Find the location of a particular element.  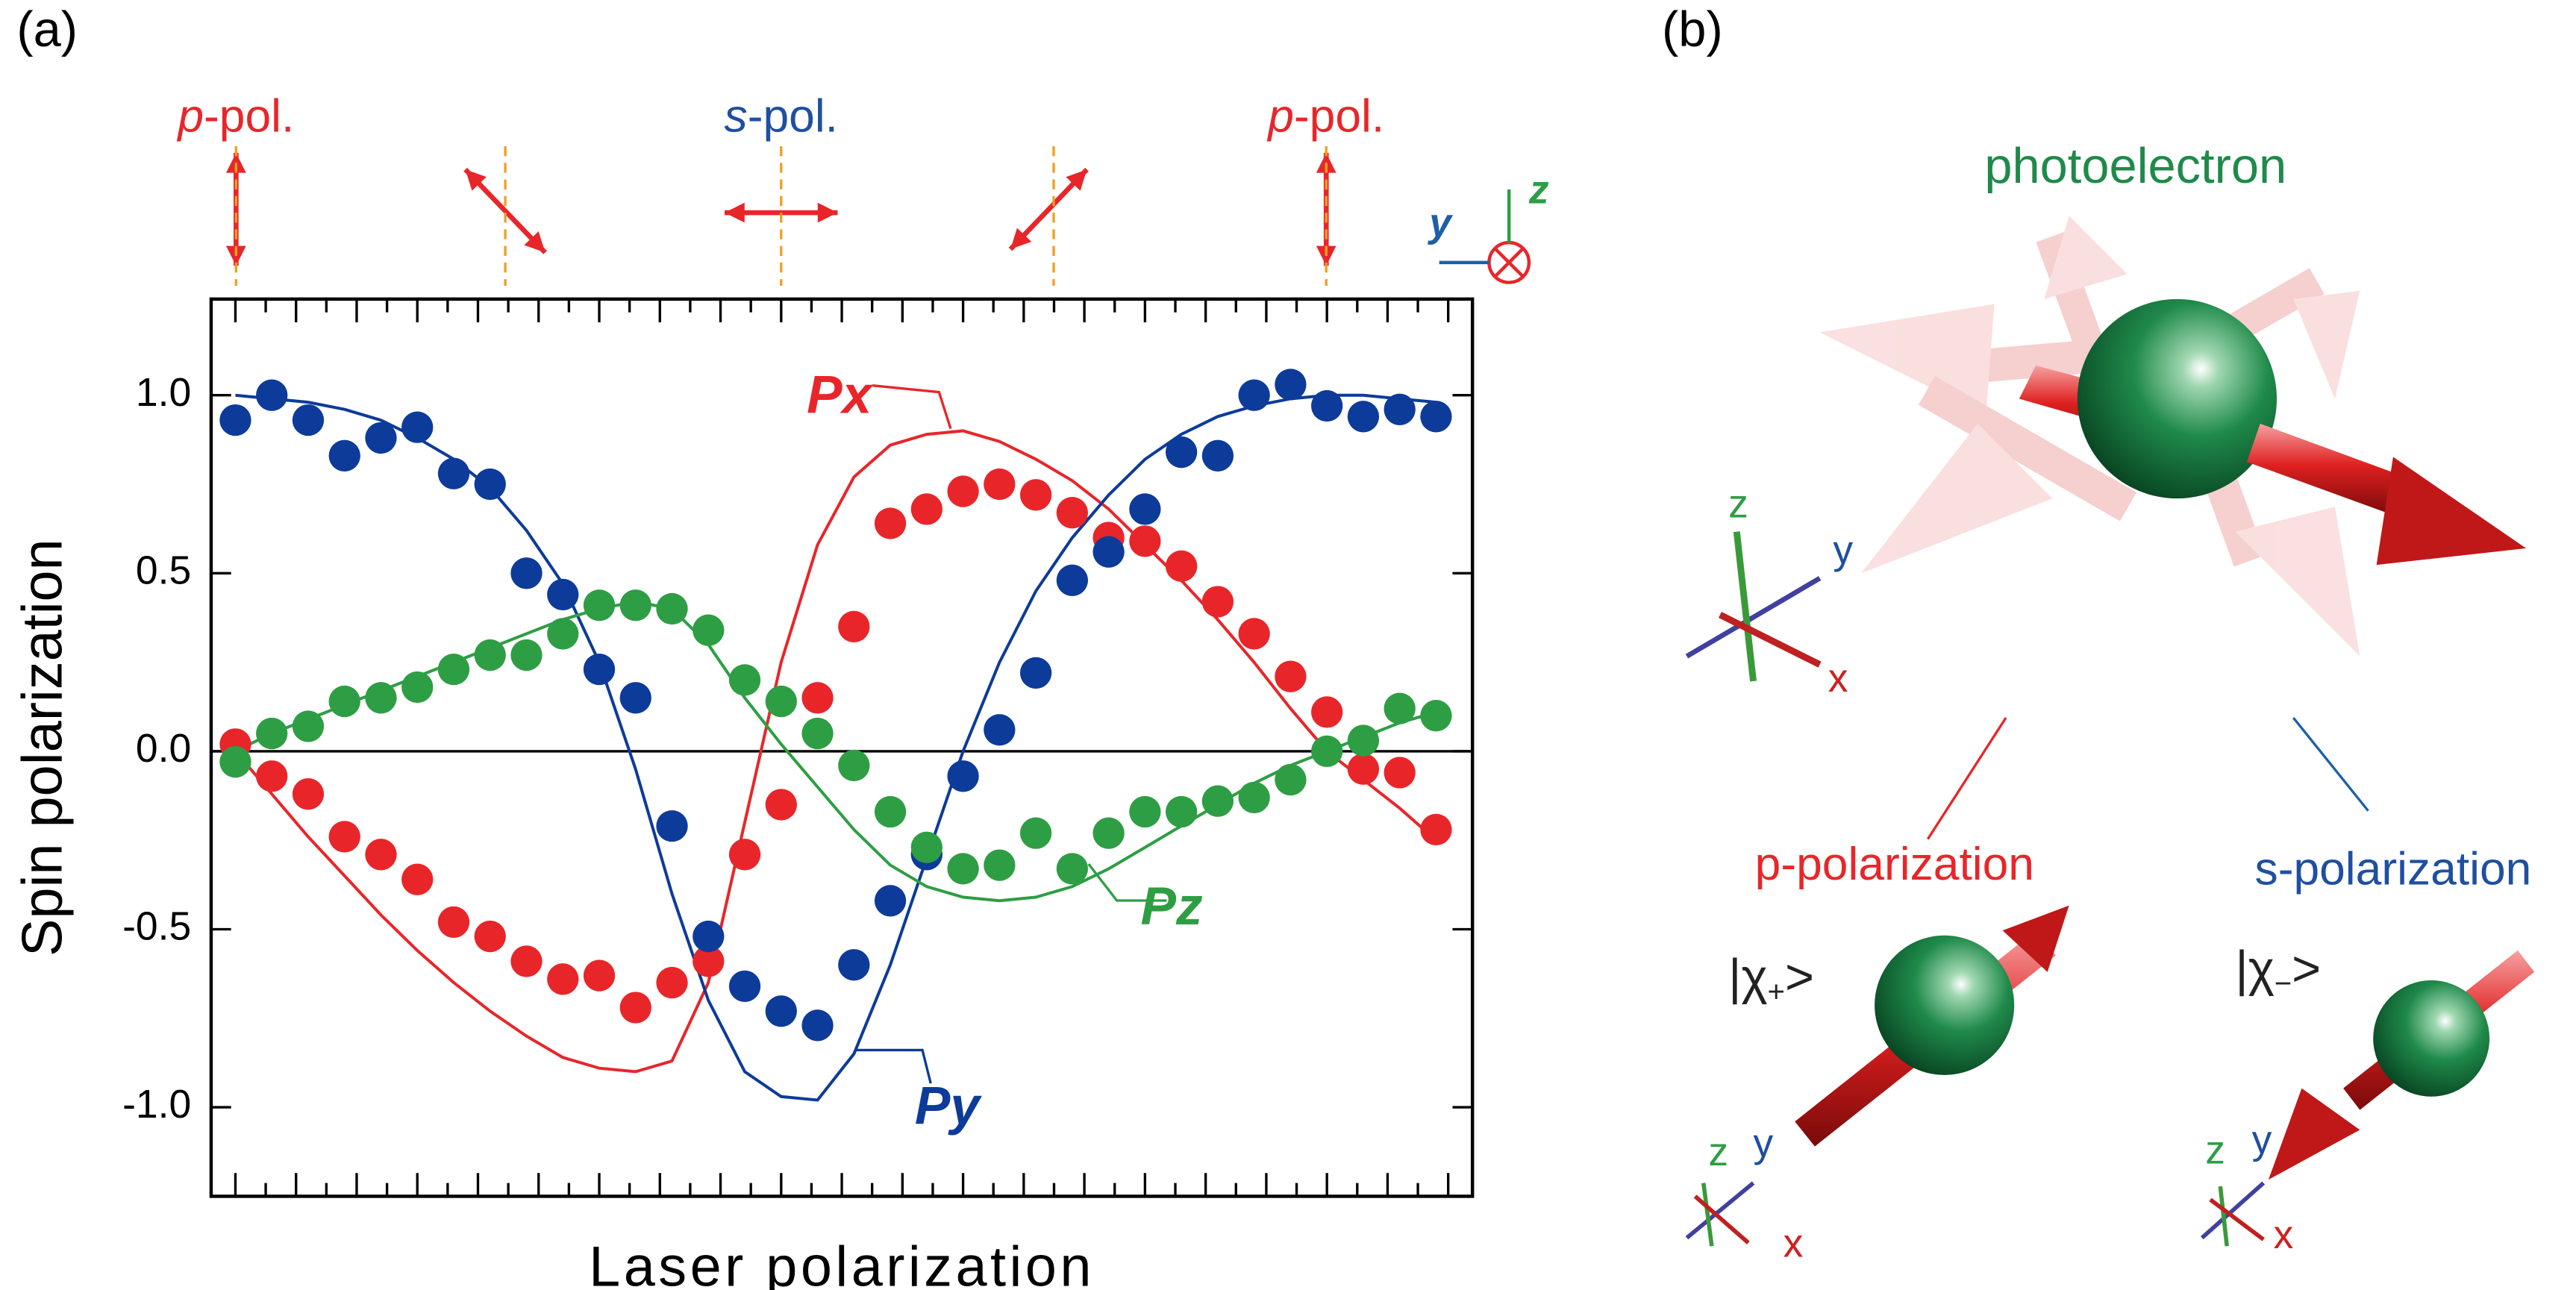

x-axis-label: Laser polarization is located at coordinates (842, 1263).